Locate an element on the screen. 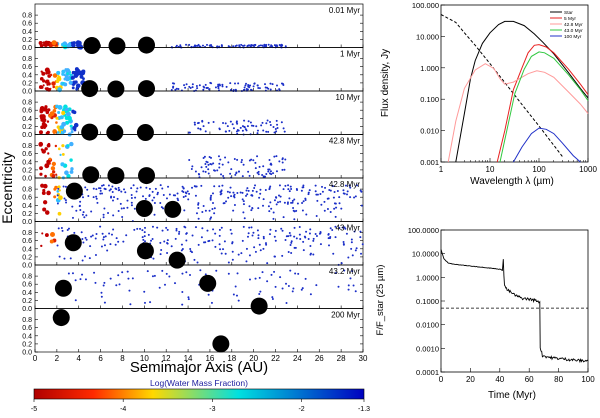 The height and width of the screenshot is (418, 600). sed-ytick-label: 0.010 is located at coordinates (429, 131).